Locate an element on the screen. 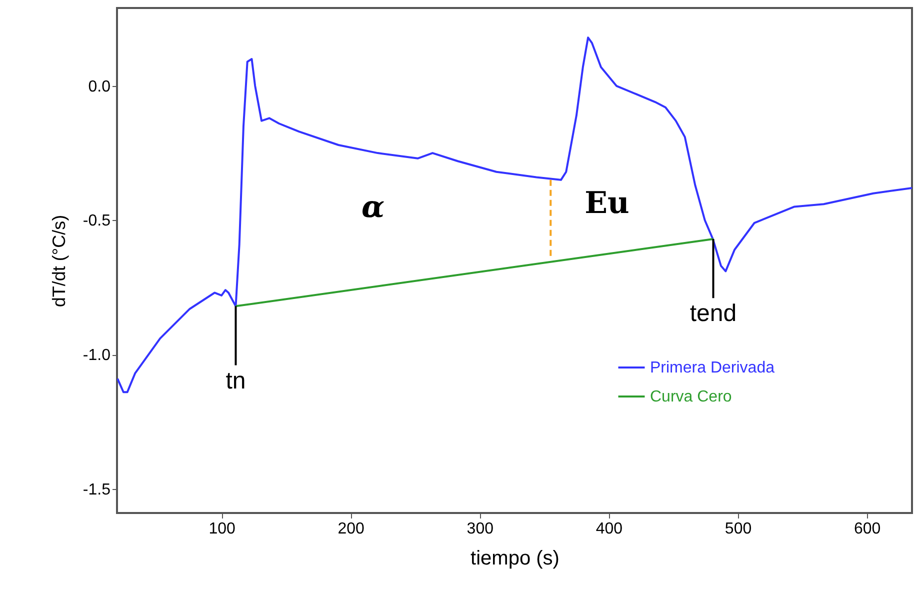  x-tick-label: 400 is located at coordinates (609, 529).